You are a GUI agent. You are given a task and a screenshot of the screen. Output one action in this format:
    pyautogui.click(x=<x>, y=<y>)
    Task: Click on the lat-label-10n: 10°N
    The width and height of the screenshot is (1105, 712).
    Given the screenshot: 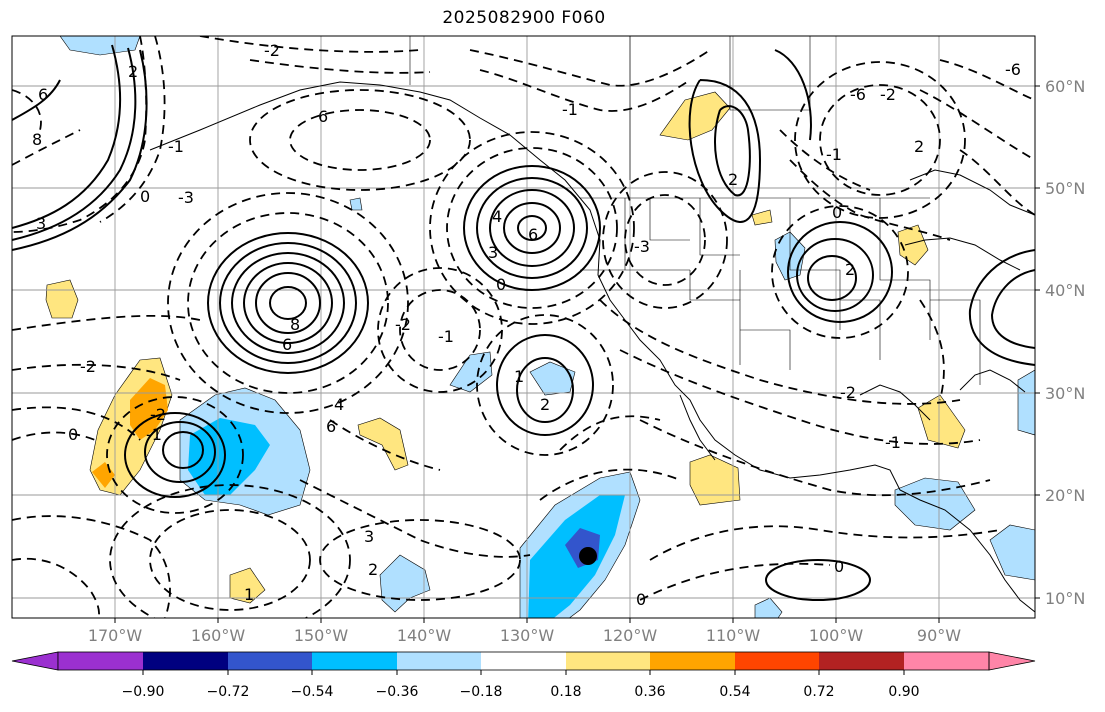 What is the action you would take?
    pyautogui.click(x=1065, y=598)
    